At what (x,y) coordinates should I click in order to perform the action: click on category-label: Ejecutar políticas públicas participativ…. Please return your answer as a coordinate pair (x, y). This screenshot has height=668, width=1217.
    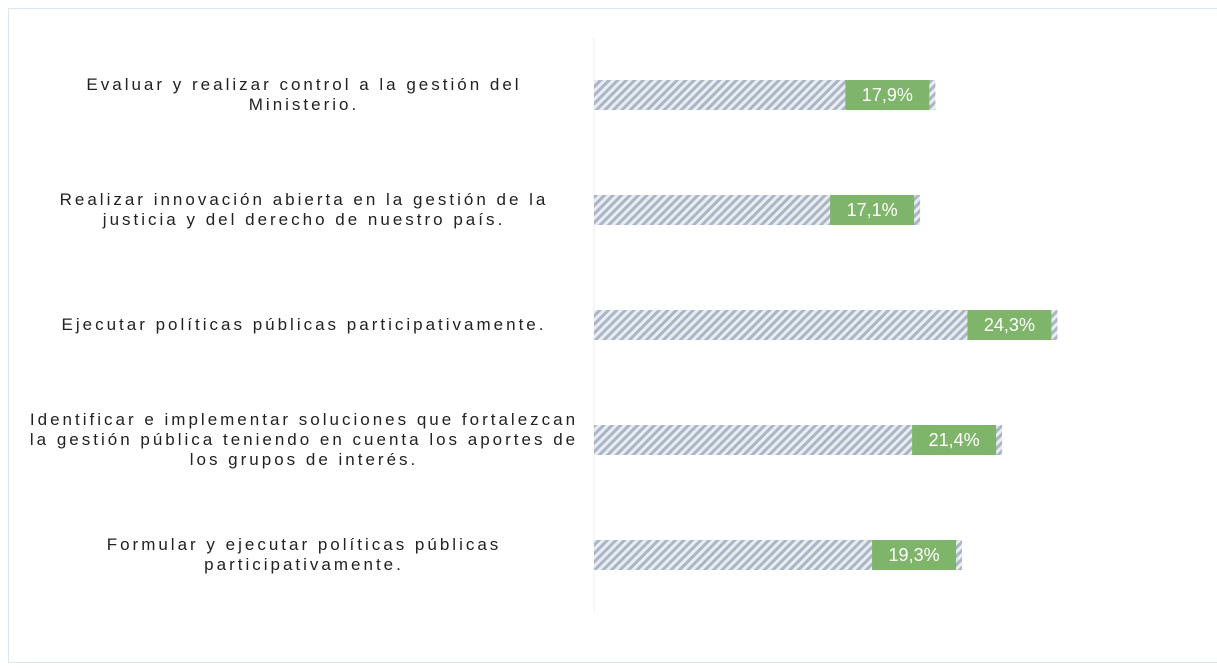
    Looking at the image, I should click on (304, 324).